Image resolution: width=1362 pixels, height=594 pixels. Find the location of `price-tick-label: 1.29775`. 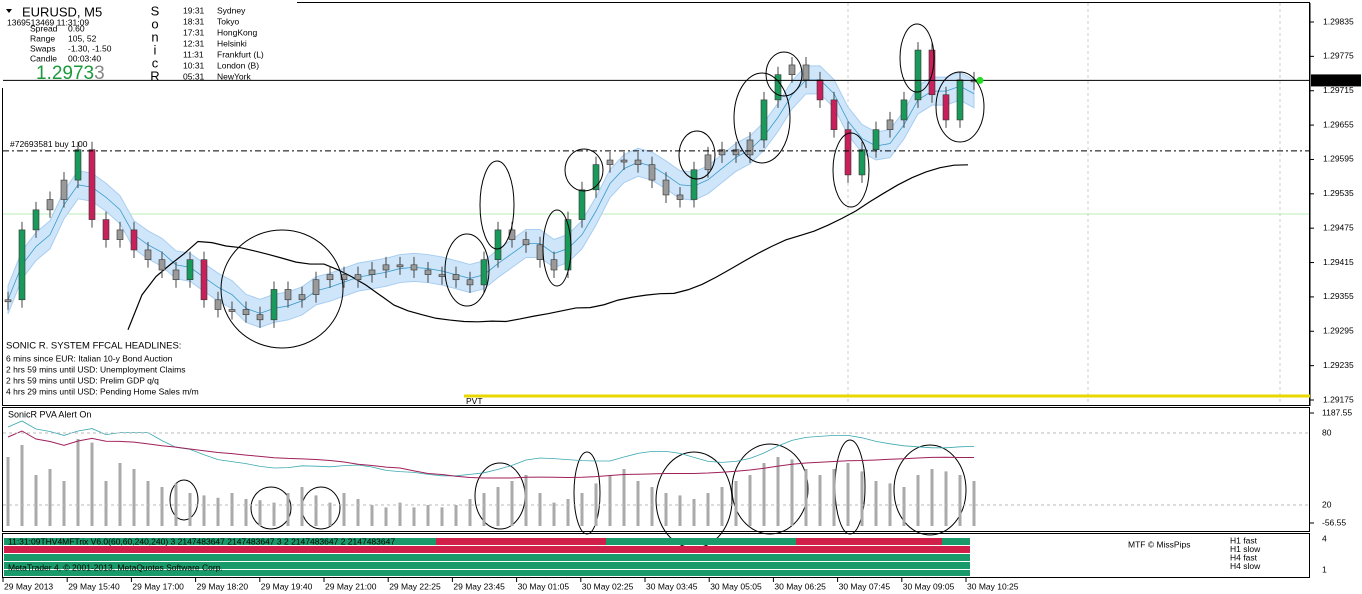

price-tick-label: 1.29775 is located at coordinates (1338, 56).